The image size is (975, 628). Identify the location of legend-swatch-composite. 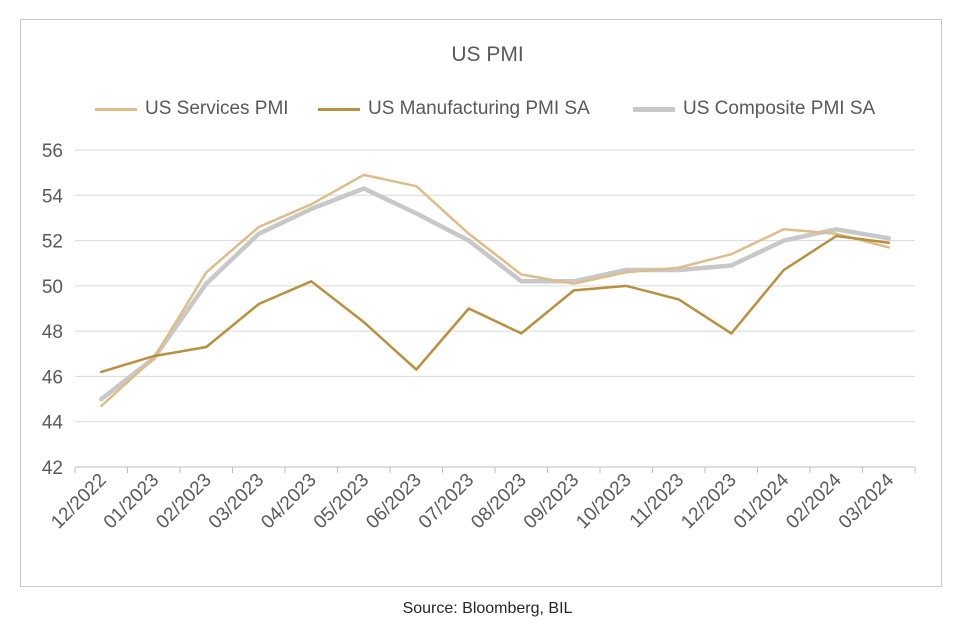
(654, 109).